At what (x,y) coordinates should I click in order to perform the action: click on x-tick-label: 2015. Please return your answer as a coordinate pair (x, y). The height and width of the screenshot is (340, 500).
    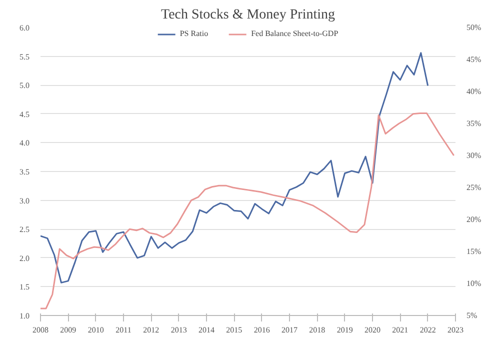
    Looking at the image, I should click on (234, 330).